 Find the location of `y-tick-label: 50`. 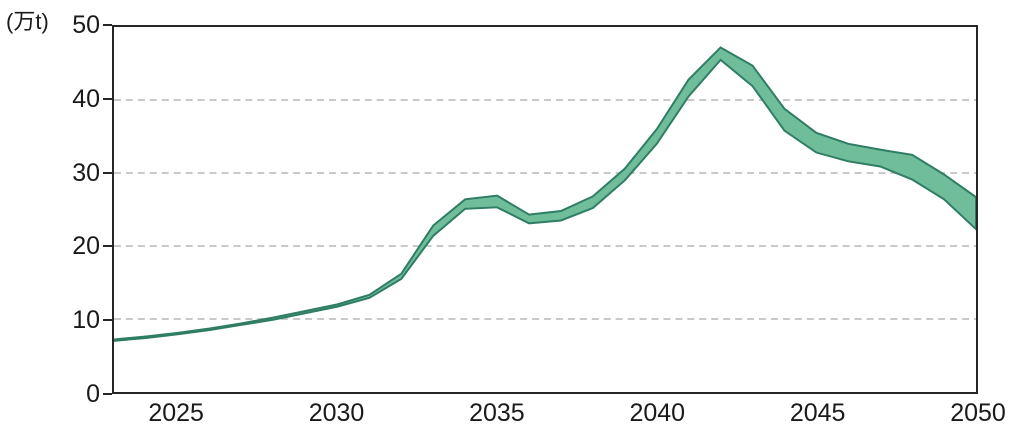

y-tick-label: 50 is located at coordinates (86, 25).